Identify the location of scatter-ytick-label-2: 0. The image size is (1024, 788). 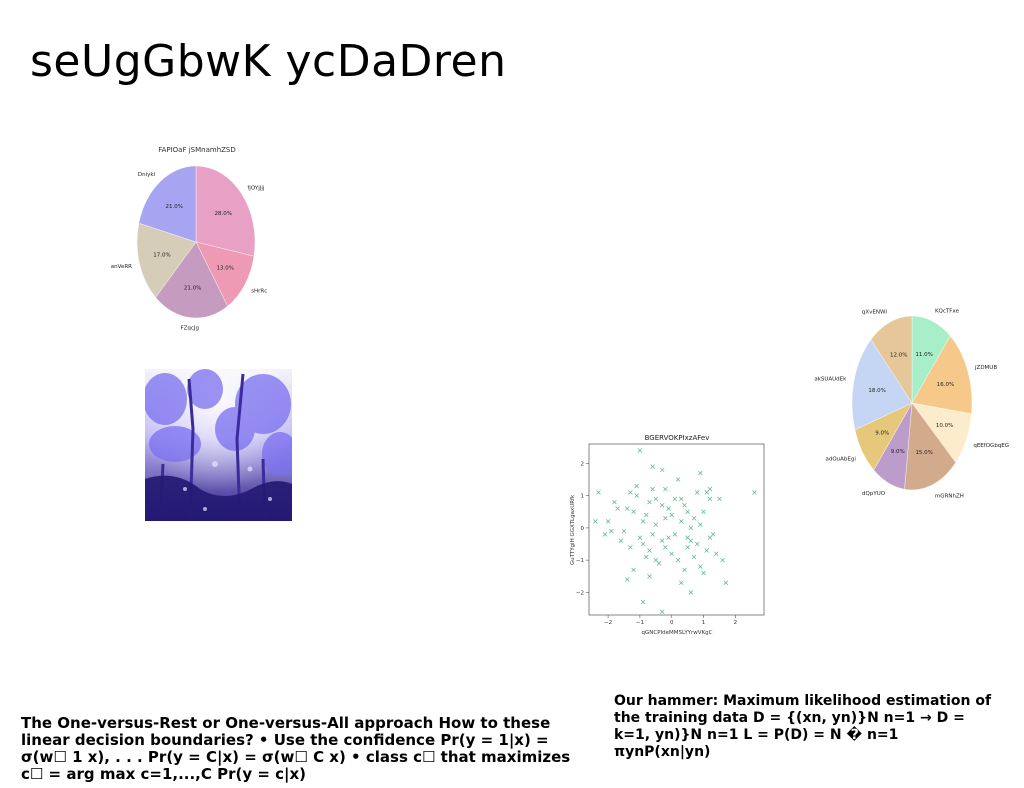
(583, 529).